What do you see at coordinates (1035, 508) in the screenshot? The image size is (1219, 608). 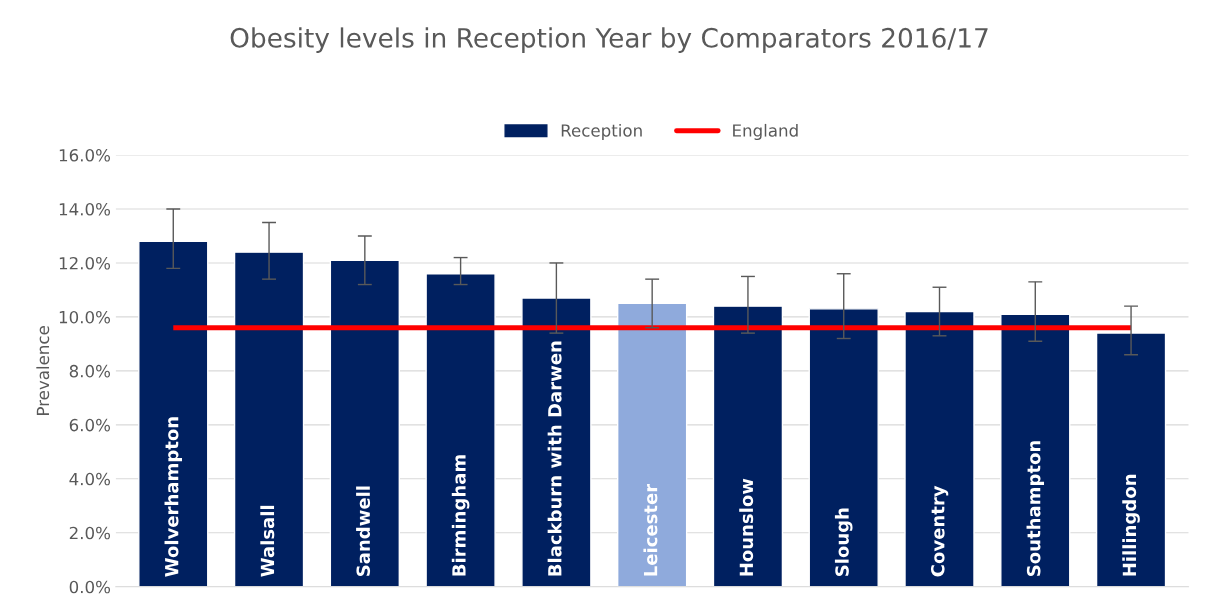 I see `x-tick-label: Southampton` at bounding box center [1035, 508].